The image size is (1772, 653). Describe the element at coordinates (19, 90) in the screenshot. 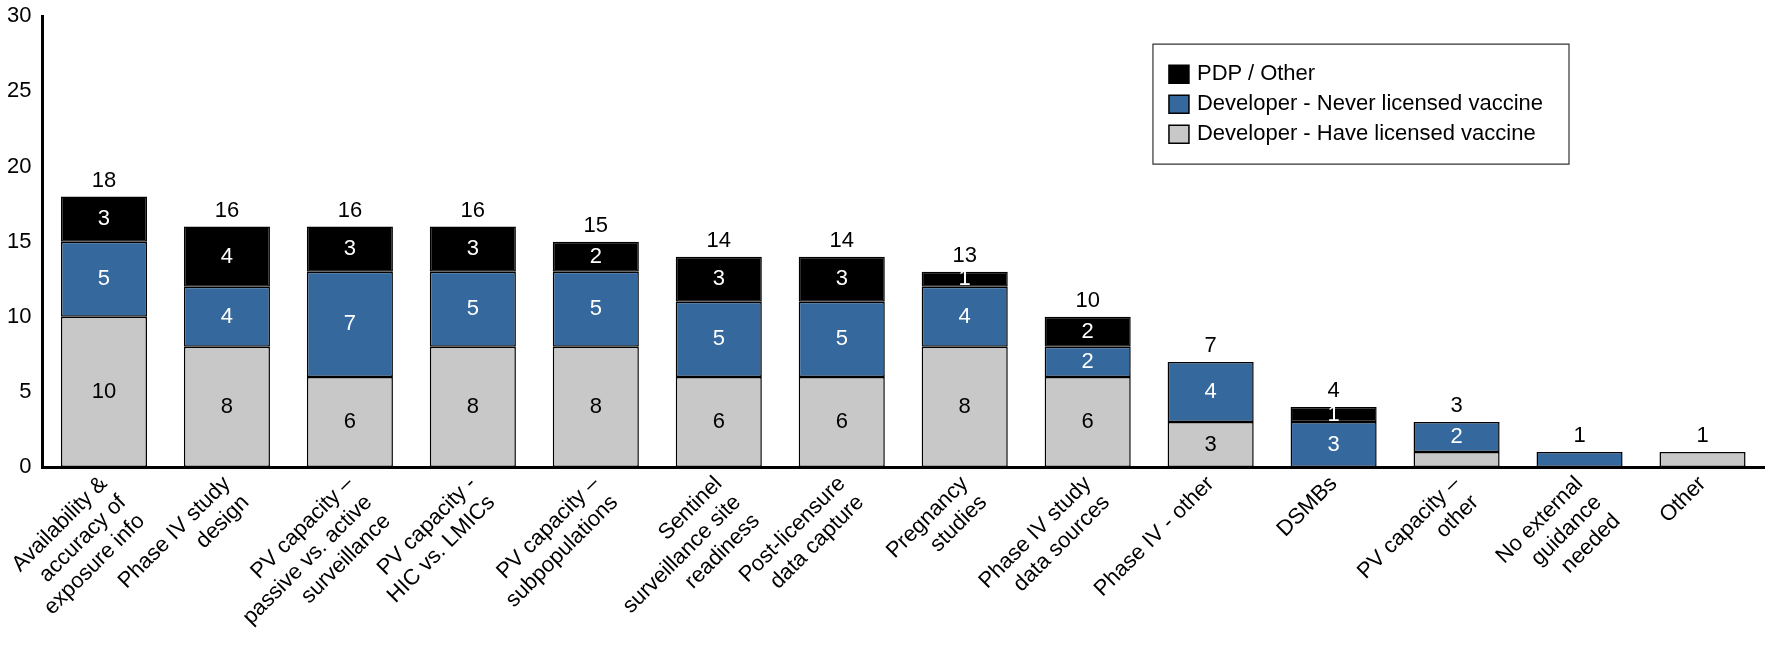

I see `y-tick-label: 25` at that location.